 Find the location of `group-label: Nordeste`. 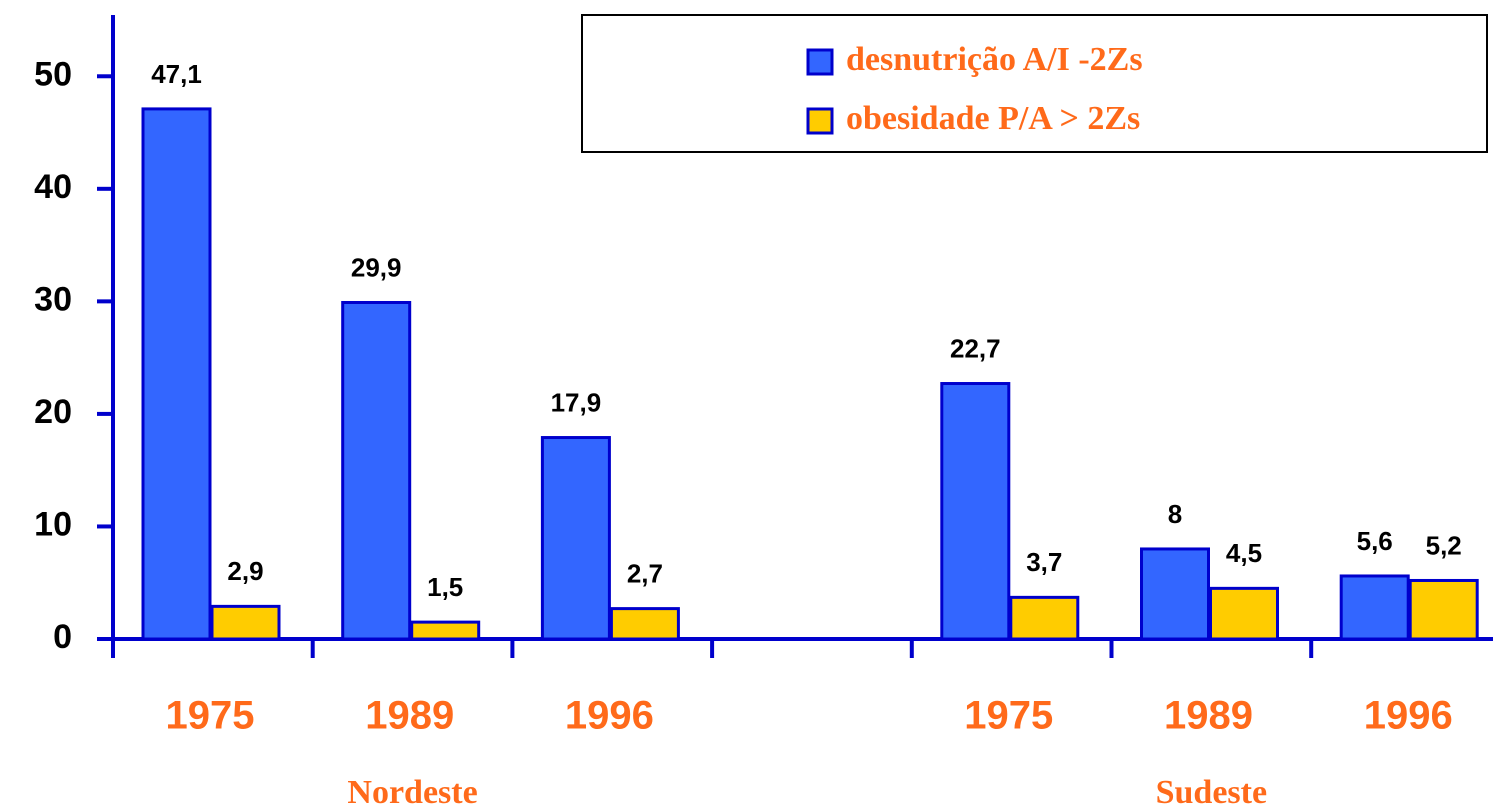

group-label: Nordeste is located at coordinates (412, 792).